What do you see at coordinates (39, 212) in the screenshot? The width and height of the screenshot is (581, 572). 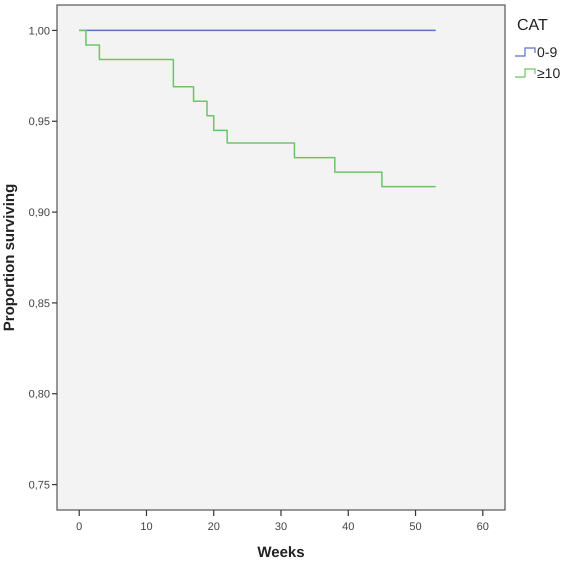 I see `y-tick-label: 0,90` at bounding box center [39, 212].